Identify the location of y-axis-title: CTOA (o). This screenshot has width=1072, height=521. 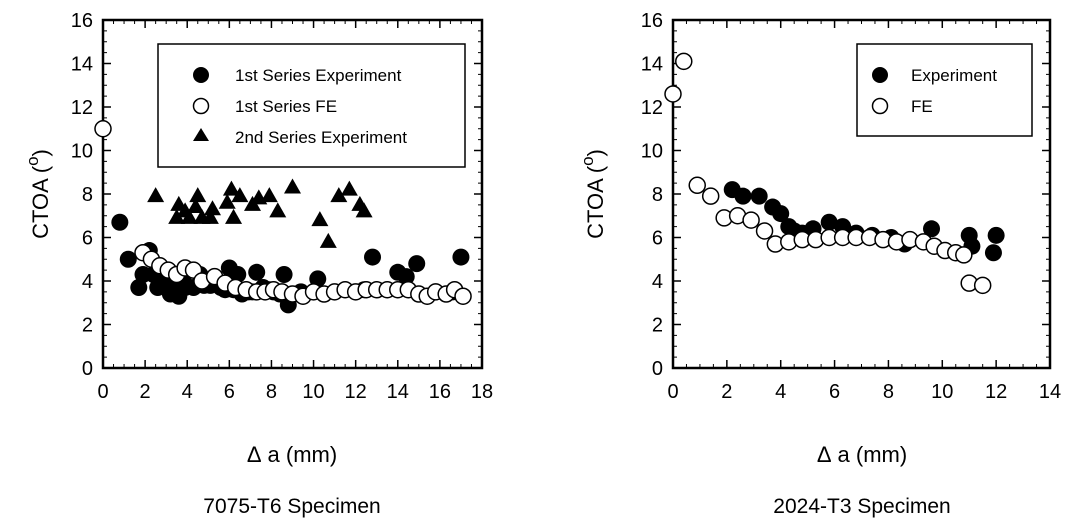
(593, 194).